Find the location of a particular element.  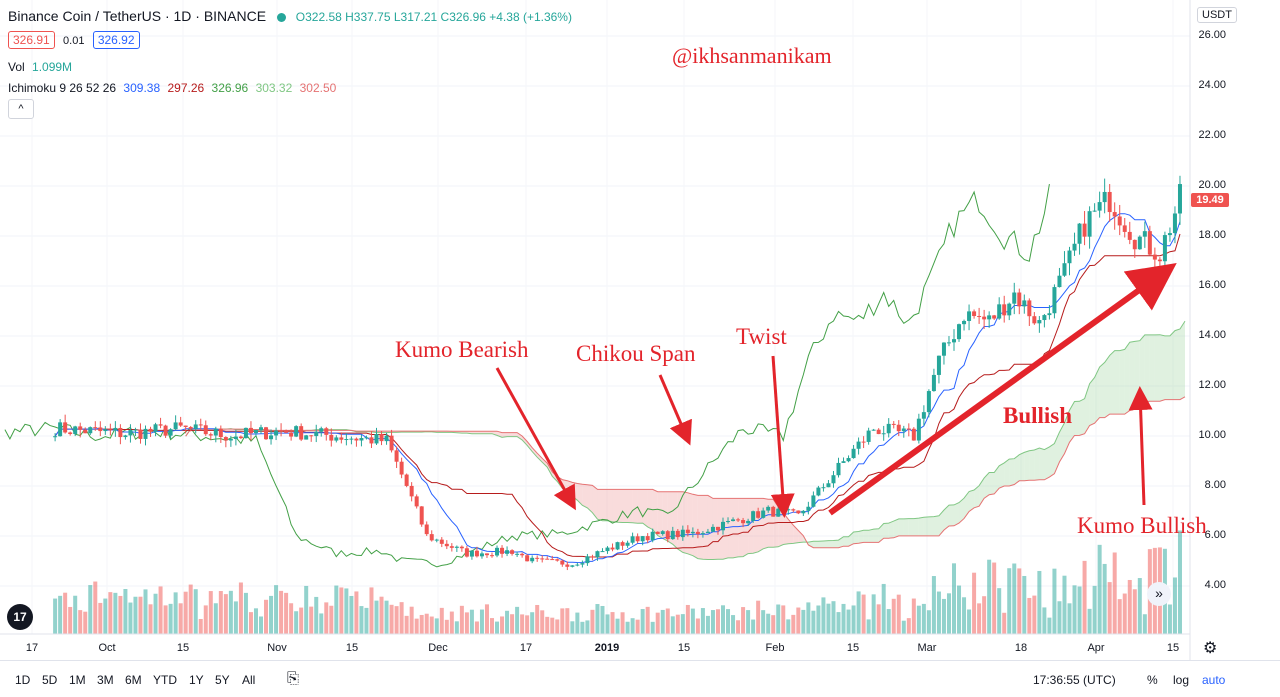

cloud-segment-bearish is located at coordinates (730, 527).